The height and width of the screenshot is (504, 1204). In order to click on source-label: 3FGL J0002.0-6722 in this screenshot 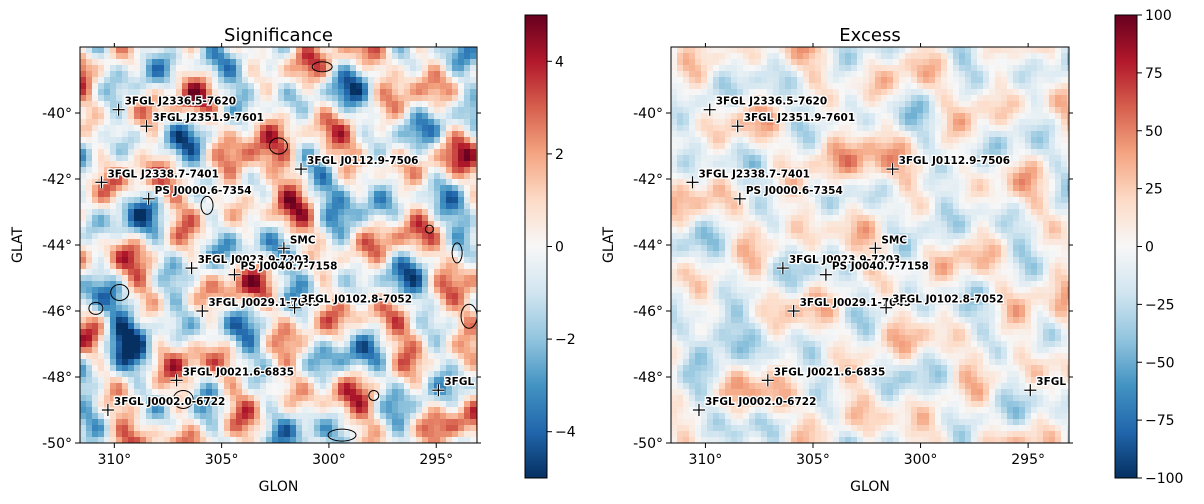, I will do `click(760, 402)`.